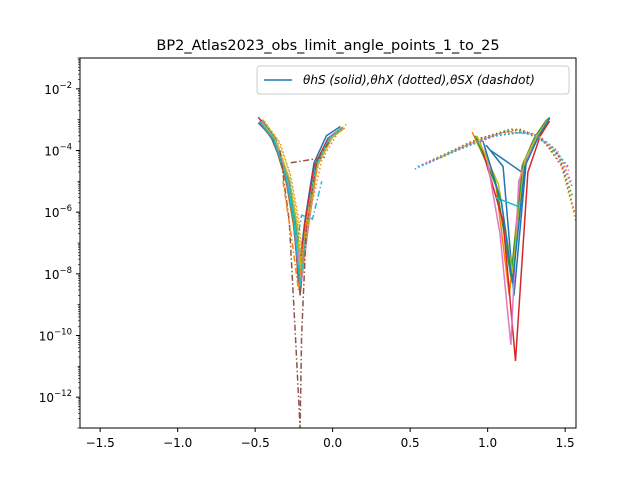 The width and height of the screenshot is (640, 480). I want to click on legend: θhS (solid),θhX (dotted),θSX (dashdot), so click(413, 80).